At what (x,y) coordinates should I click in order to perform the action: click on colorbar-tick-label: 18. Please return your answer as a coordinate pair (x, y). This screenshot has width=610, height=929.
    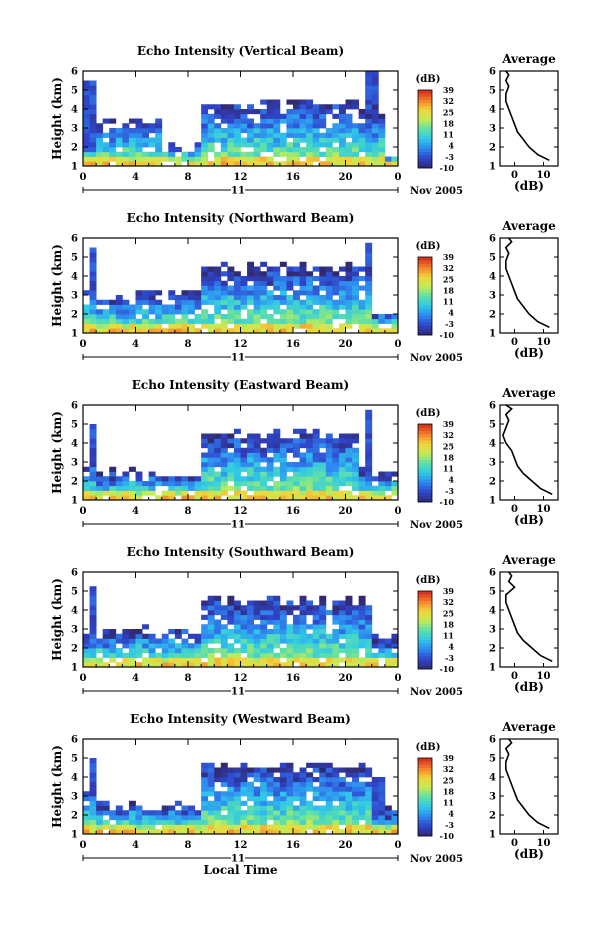
    Looking at the image, I should click on (449, 624).